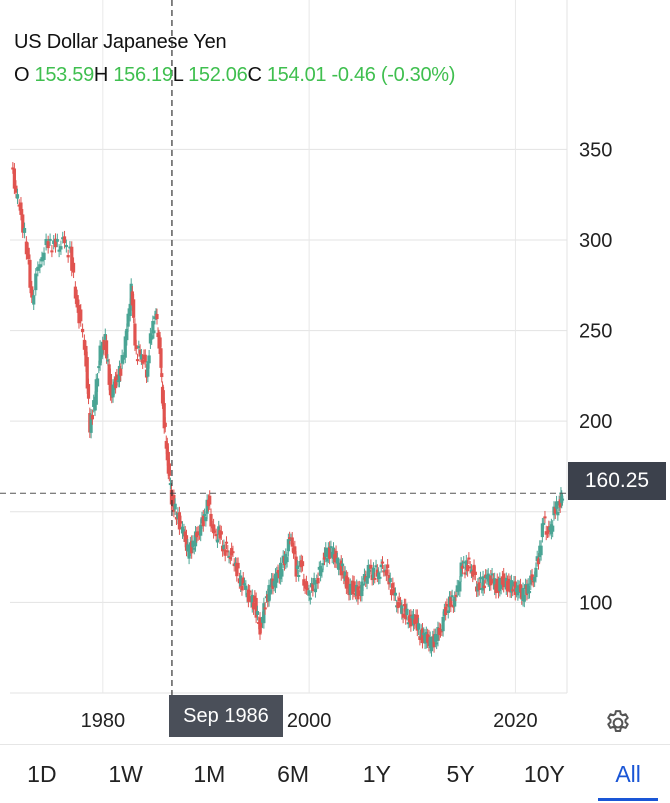 The image size is (670, 803). What do you see at coordinates (209, 774) in the screenshot?
I see `timeframe-tab-1m: 1M` at bounding box center [209, 774].